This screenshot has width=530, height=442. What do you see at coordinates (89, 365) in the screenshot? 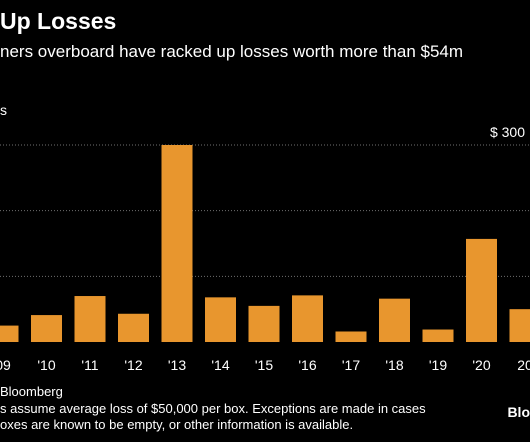
I see `x-tick-label: '11` at bounding box center [89, 365].